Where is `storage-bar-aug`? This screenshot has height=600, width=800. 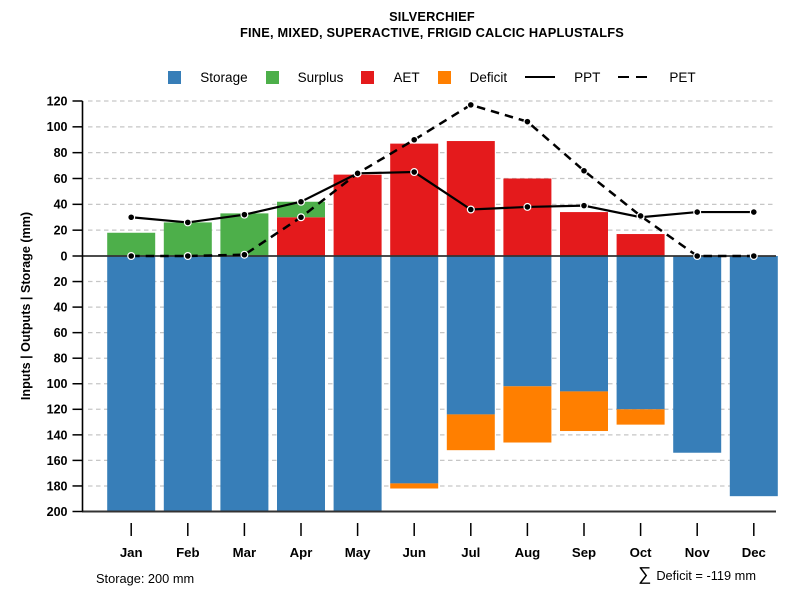
storage-bar-aug is located at coordinates (527, 321).